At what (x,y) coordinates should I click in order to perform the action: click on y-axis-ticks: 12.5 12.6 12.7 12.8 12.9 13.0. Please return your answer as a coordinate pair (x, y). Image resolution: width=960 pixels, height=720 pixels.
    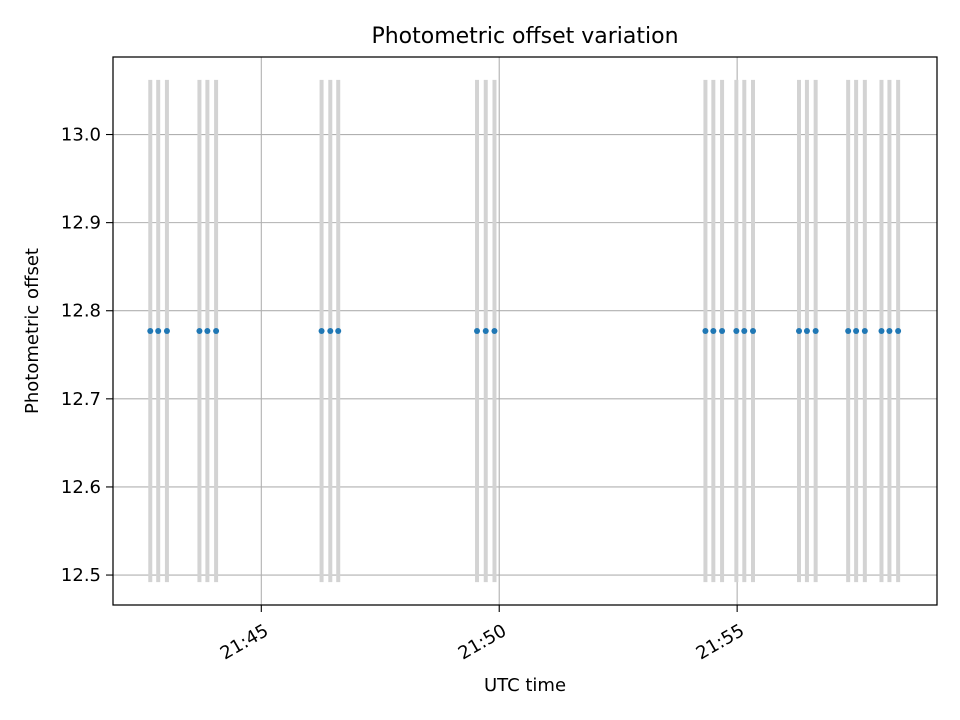
    Looking at the image, I should click on (87, 355).